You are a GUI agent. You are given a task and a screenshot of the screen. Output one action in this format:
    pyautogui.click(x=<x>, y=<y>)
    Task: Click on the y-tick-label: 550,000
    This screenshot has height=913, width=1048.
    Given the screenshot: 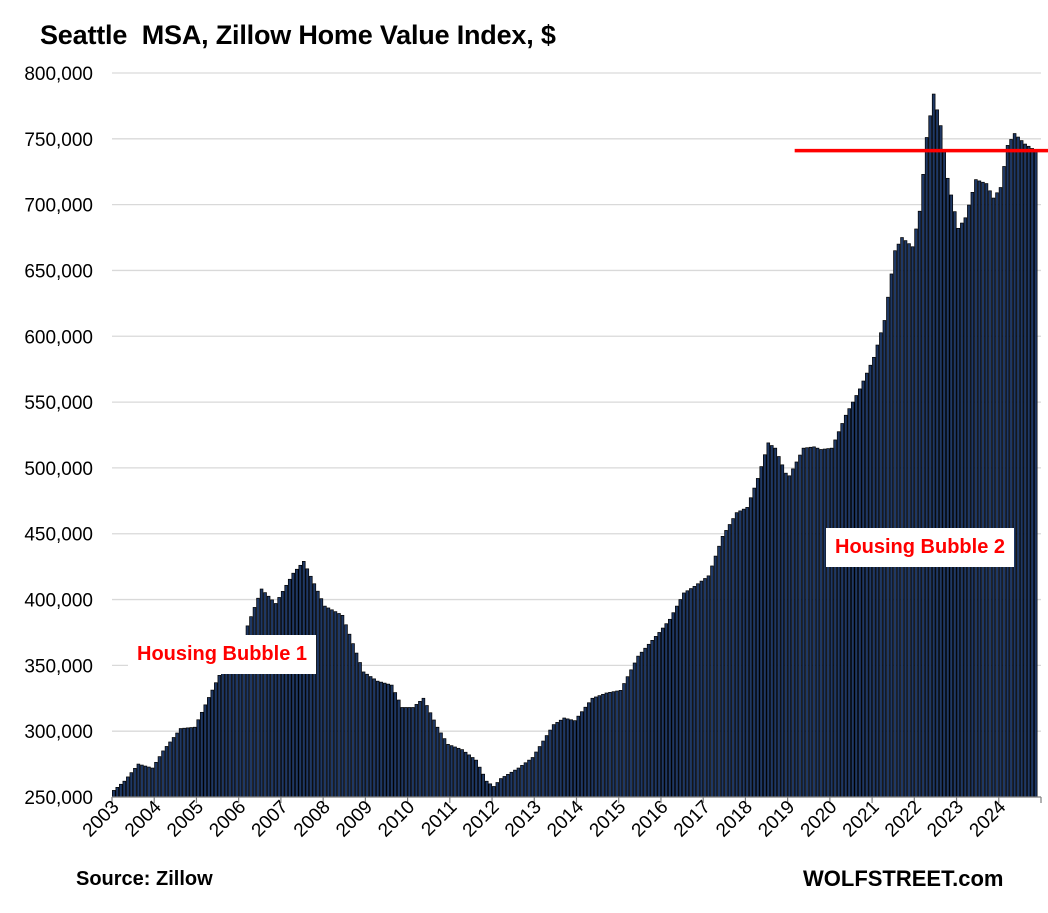 What is the action you would take?
    pyautogui.click(x=58, y=403)
    